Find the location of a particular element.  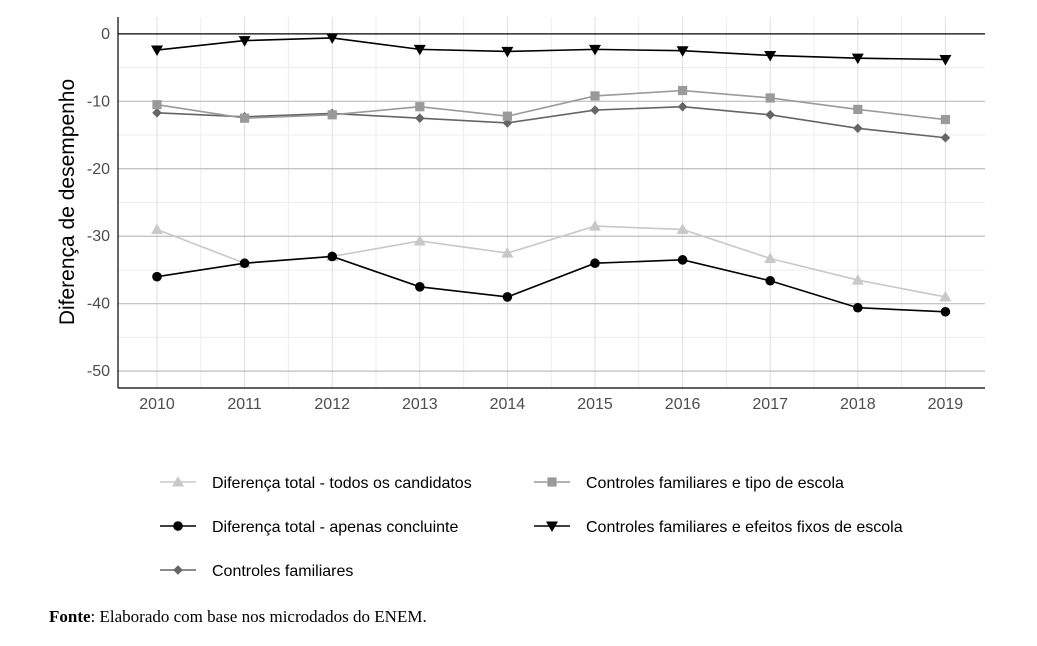

y-tick-label: -20 is located at coordinates (98, 169).